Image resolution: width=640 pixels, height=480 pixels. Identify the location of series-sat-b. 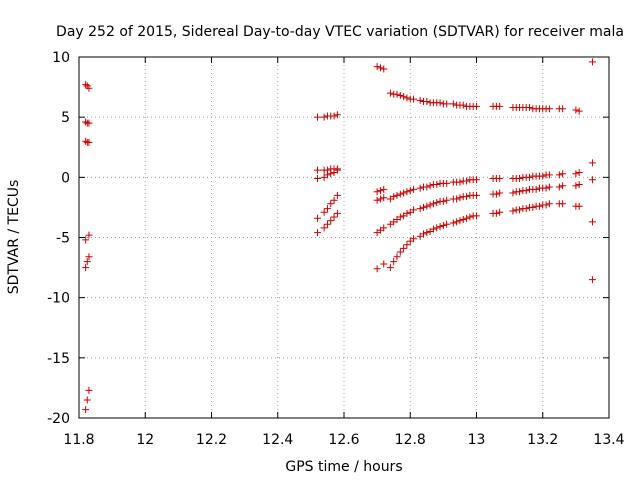
(211, 146).